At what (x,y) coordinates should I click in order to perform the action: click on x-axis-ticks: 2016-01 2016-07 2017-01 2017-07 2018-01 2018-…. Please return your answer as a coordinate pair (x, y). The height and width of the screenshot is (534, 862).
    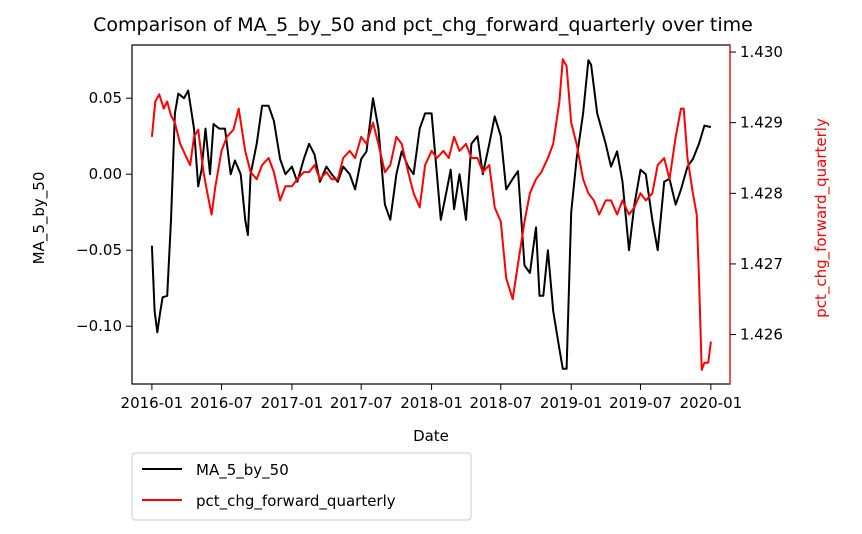
    Looking at the image, I should click on (432, 398).